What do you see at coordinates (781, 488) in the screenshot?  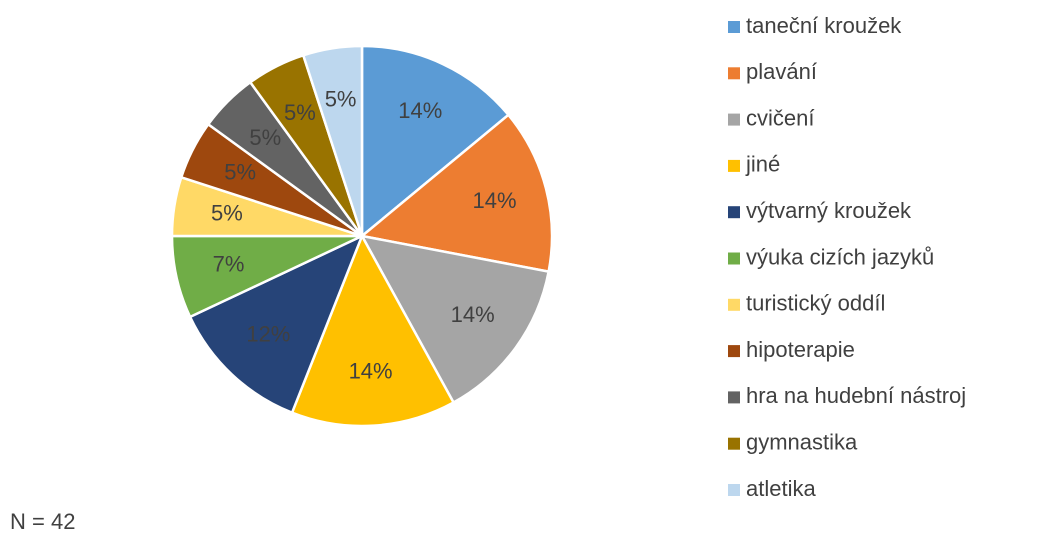 I see `legend-label: atletika` at bounding box center [781, 488].